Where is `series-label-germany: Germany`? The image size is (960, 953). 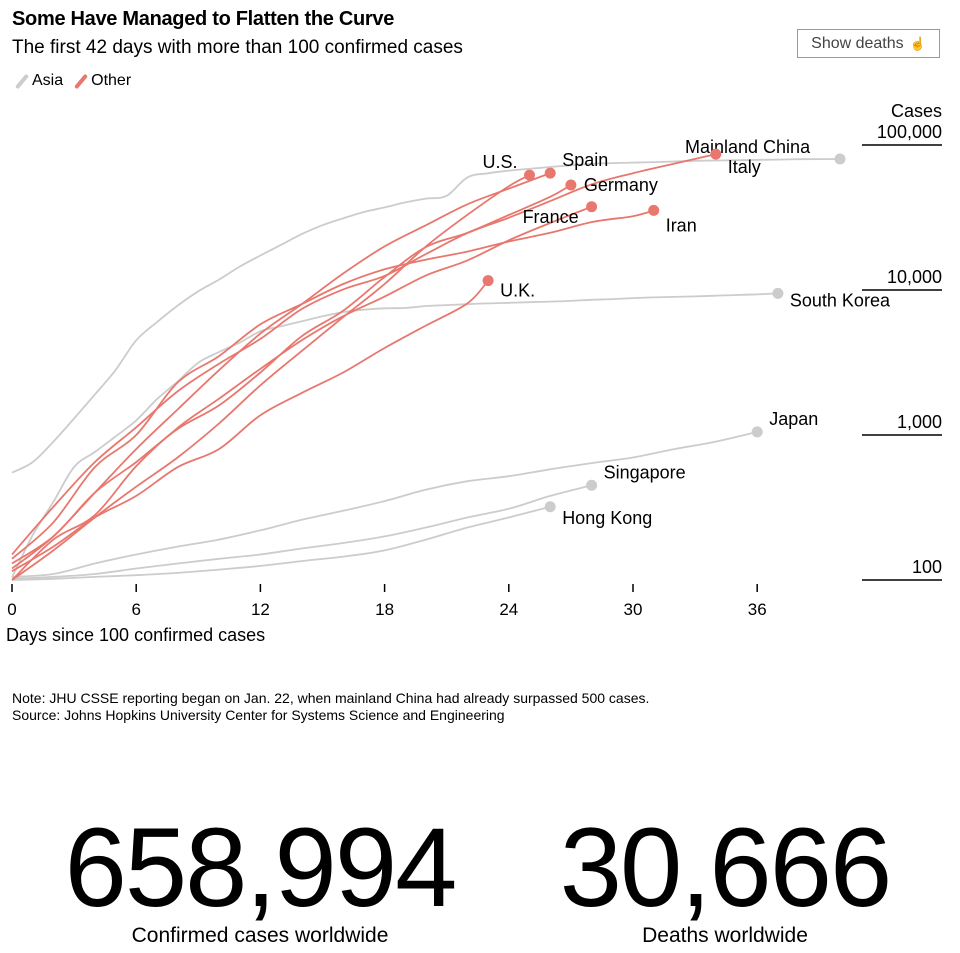 series-label-germany: Germany is located at coordinates (621, 185).